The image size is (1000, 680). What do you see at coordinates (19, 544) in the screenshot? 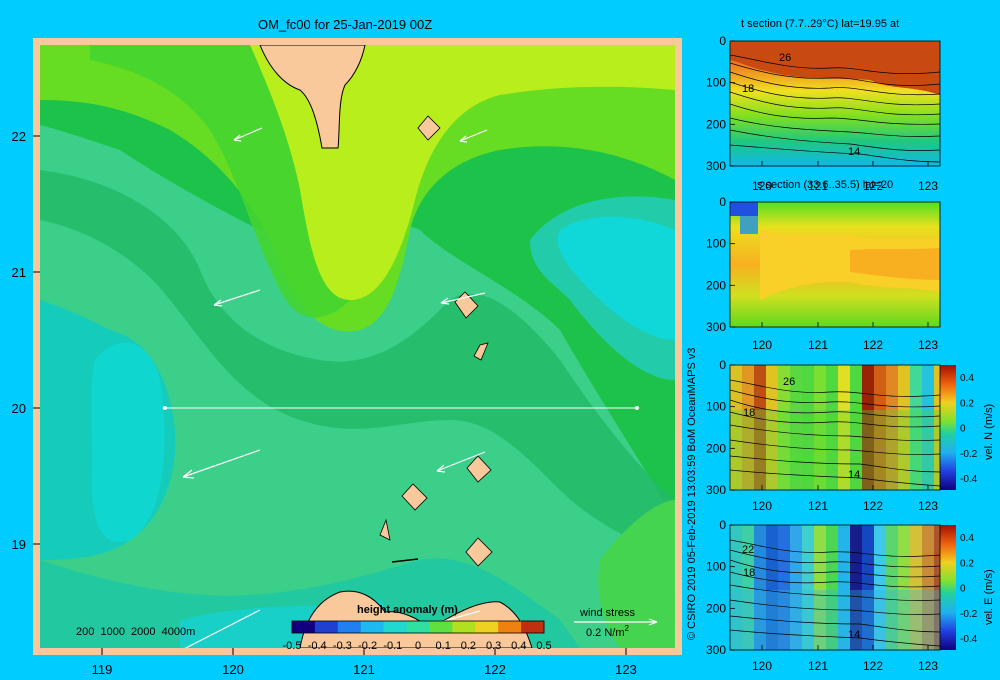
I see `lat-tick-label: 19` at bounding box center [19, 544].